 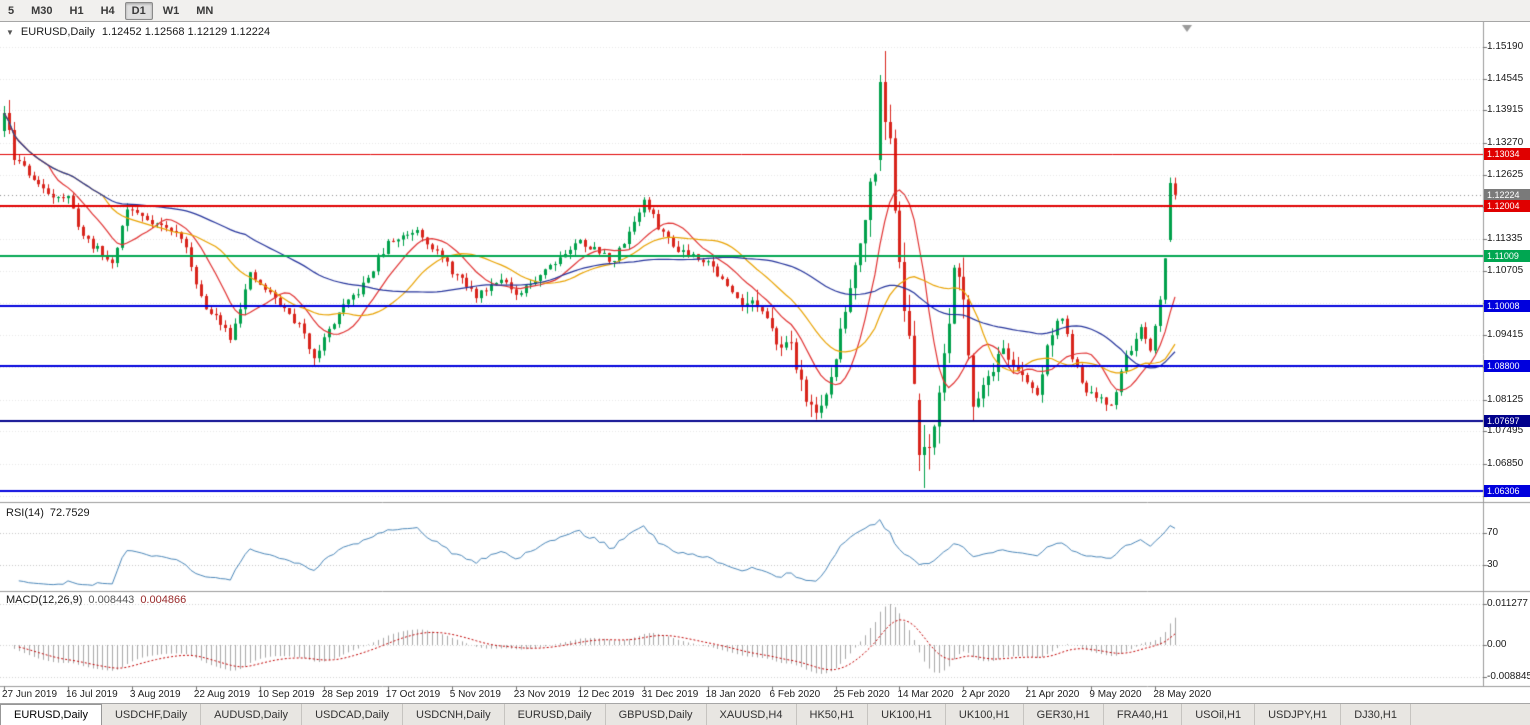 What do you see at coordinates (1505, 239) in the screenshot?
I see `price-axis-label: 1.11335` at bounding box center [1505, 239].